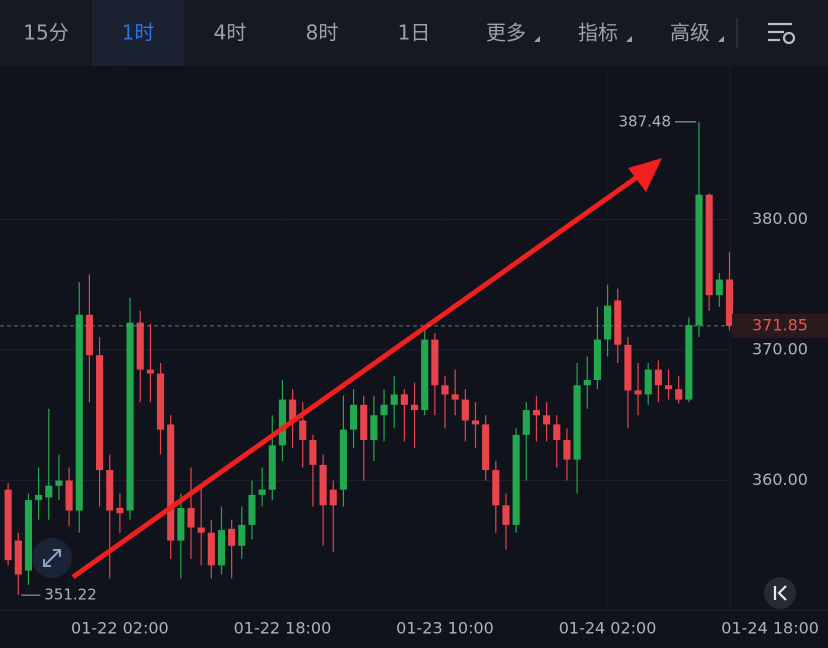 Image resolution: width=828 pixels, height=648 pixels. I want to click on tab: 15分, so click(45, 33).